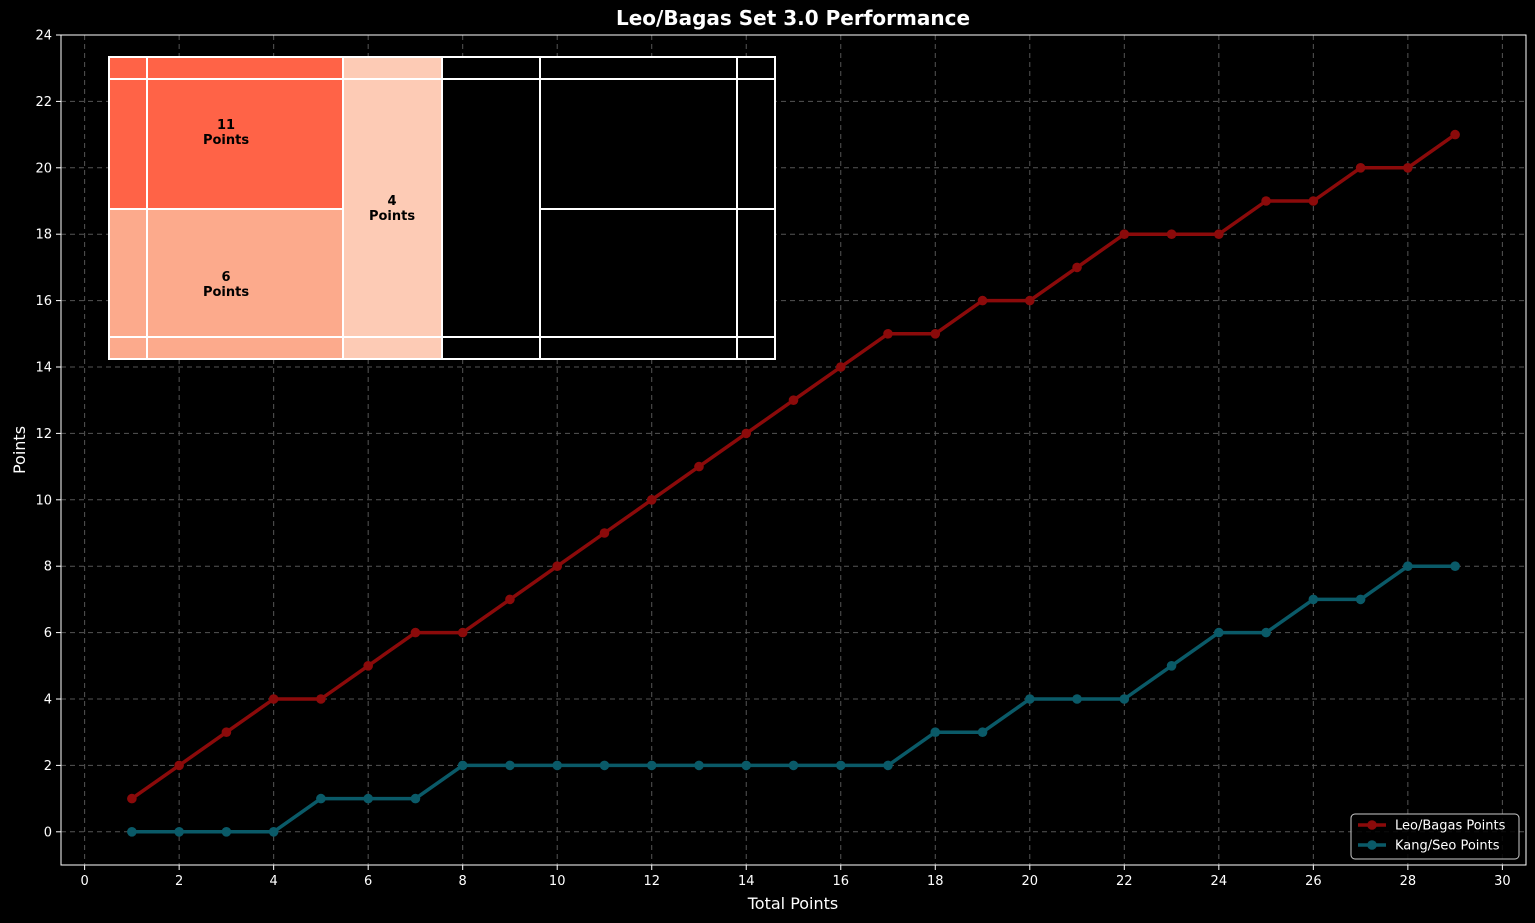 The height and width of the screenshot is (923, 1535). I want to click on court-zone-label-line: 4, so click(391, 201).